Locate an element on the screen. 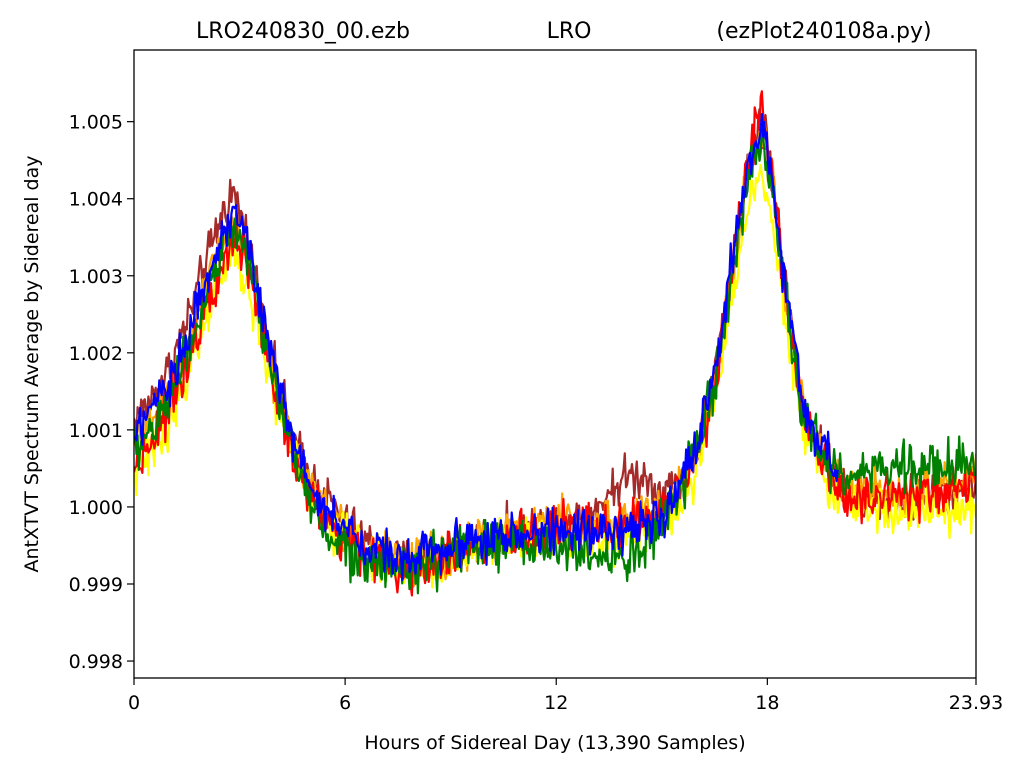  y-axis-label: AntXTVT Spectrum Average by Sidereal day is located at coordinates (32, 363).